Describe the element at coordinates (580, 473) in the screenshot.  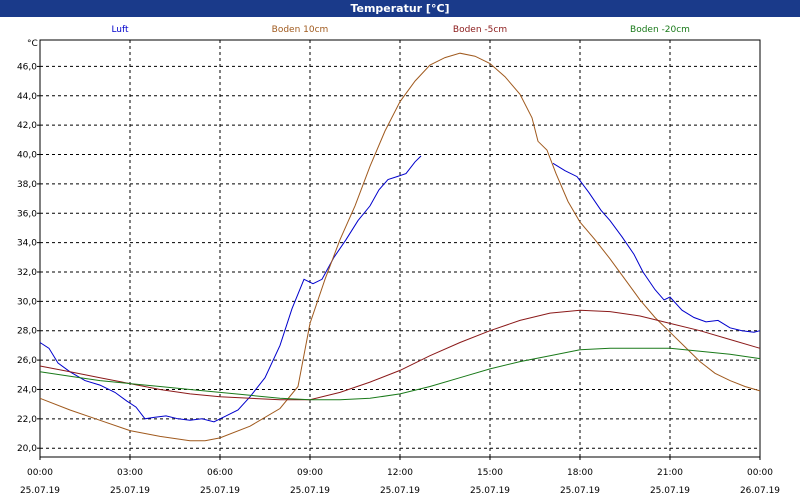
I see `x-tick-label-time: 18:00` at that location.